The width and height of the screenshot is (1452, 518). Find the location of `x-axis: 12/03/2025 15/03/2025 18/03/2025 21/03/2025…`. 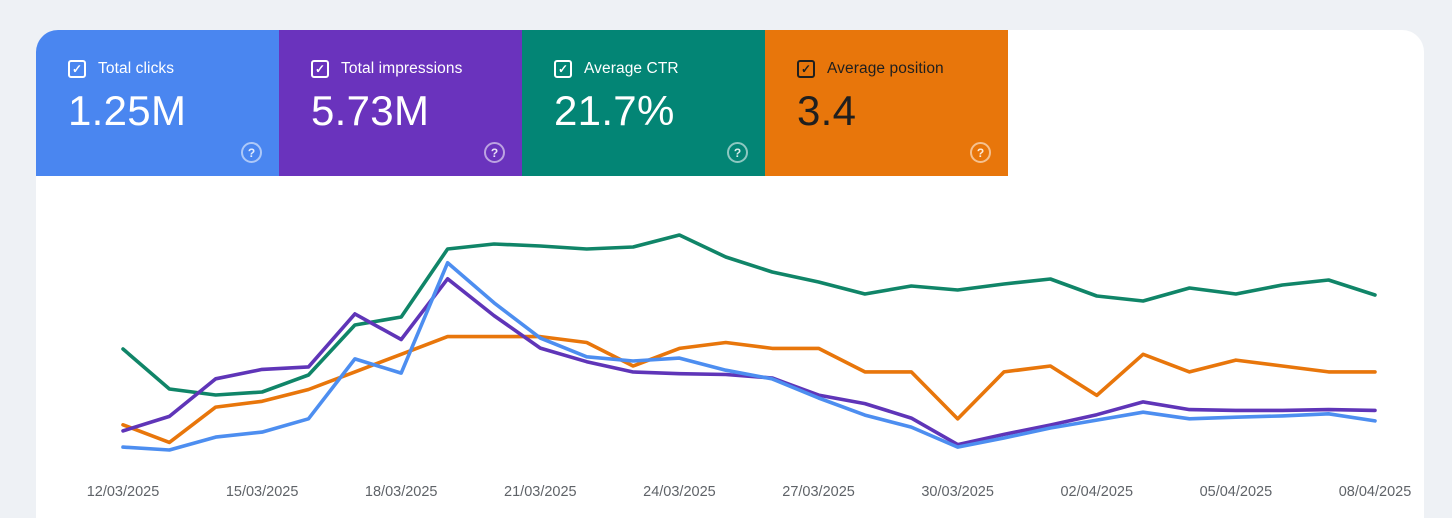

x-axis: 12/03/2025 15/03/2025 18/03/2025 21/03/2025… is located at coordinates (726, 497).